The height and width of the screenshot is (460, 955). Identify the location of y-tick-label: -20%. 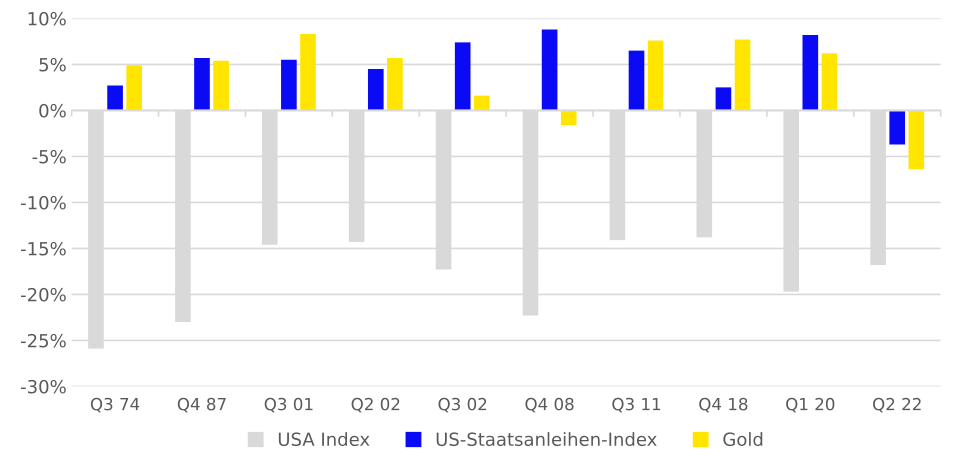
(43, 295).